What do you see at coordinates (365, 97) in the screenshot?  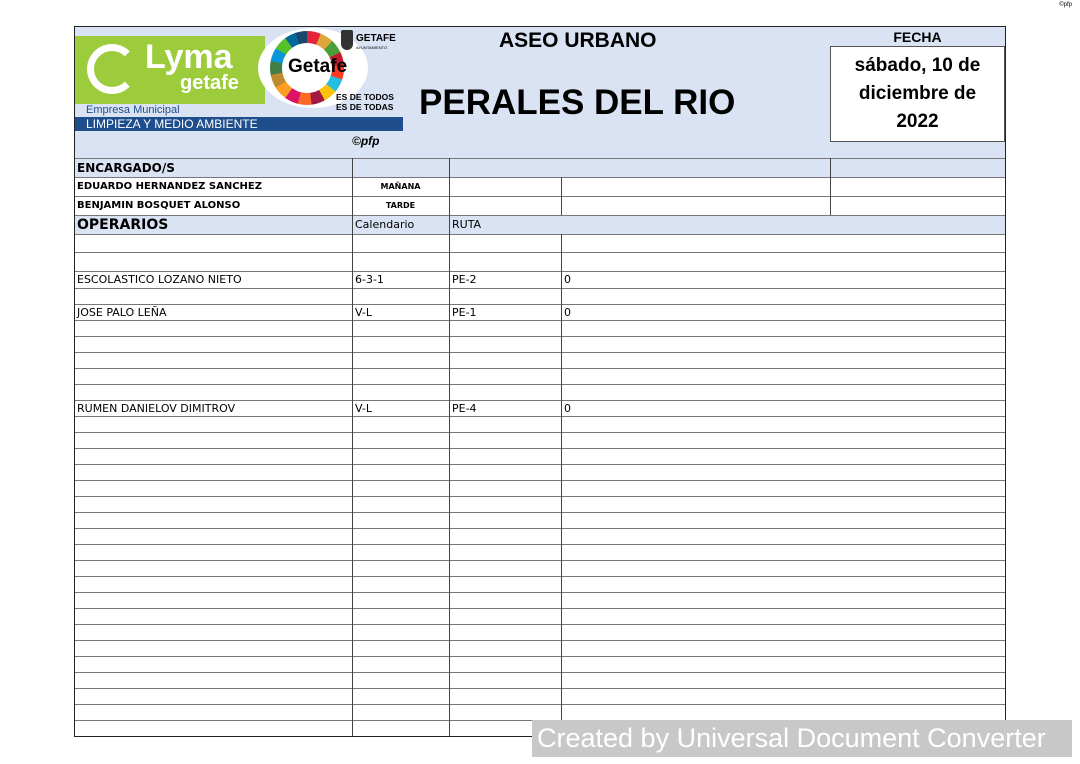 I see `city-slogan-1: ES DE TODOS` at bounding box center [365, 97].